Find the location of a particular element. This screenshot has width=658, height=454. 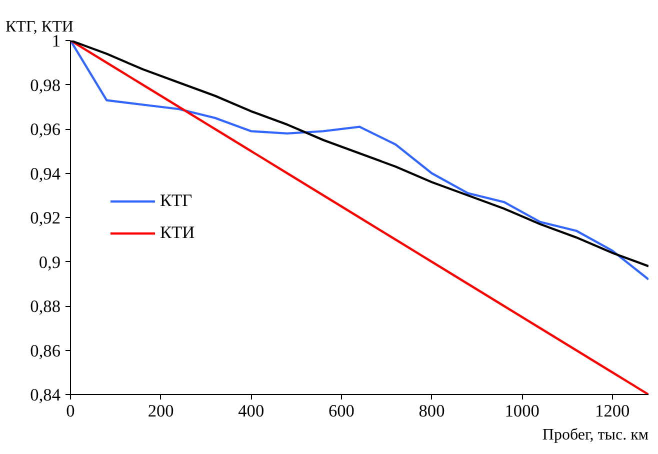

y-tick-label: 0,9 is located at coordinates (49, 262).